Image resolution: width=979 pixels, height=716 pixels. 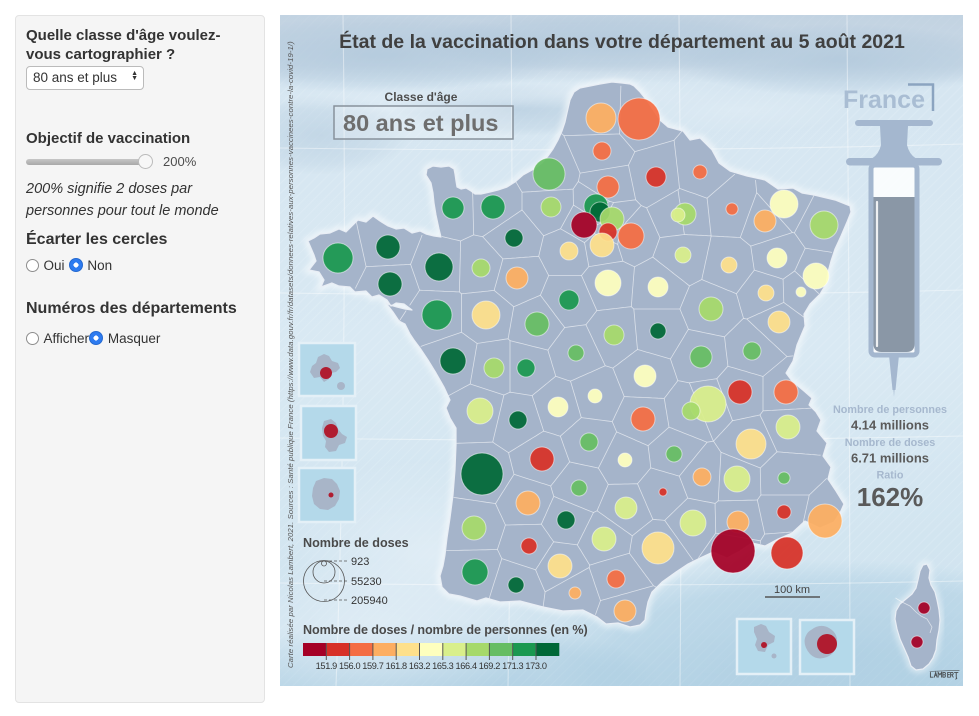 What do you see at coordinates (326, 666) in the screenshot?
I see `svg-text: 151.9` at bounding box center [326, 666].